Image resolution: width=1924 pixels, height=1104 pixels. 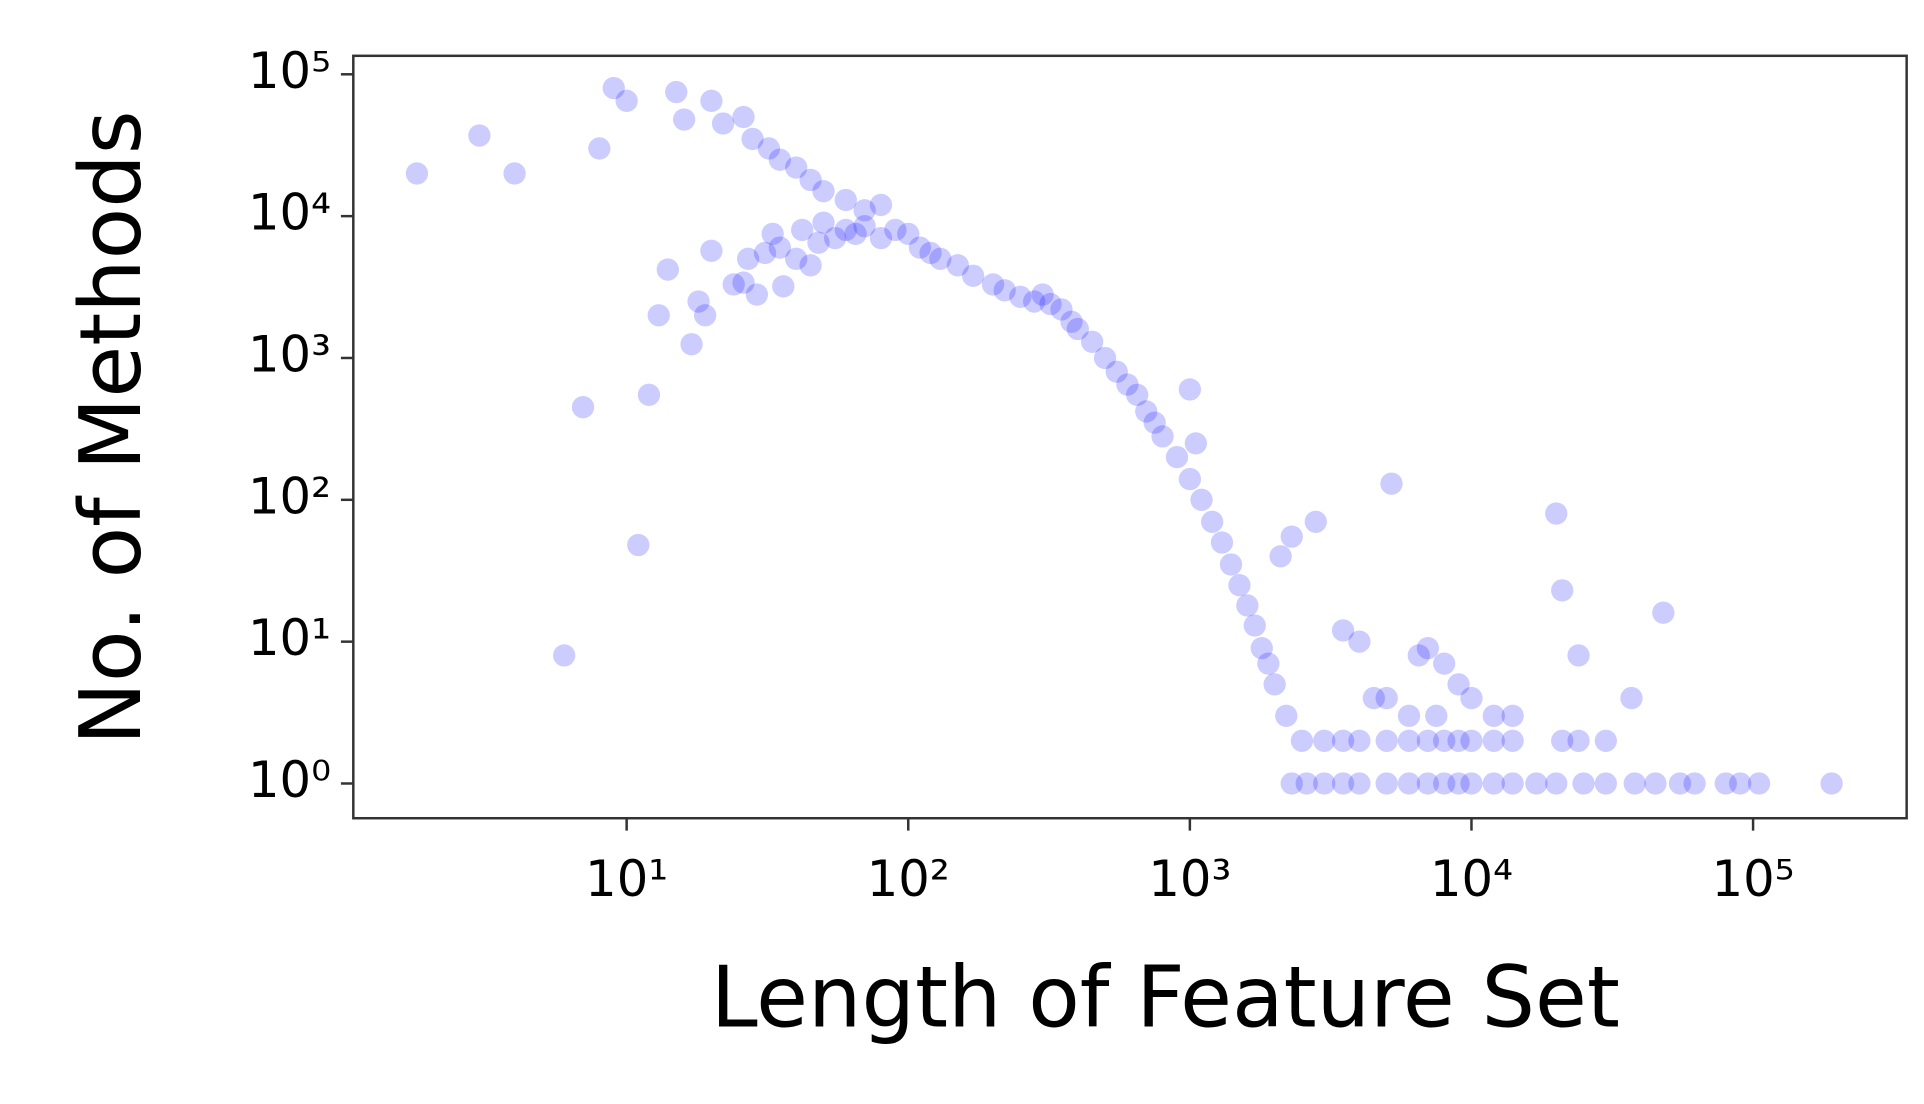 I want to click on y-tick-label: 10⁵, so click(x=289, y=71).